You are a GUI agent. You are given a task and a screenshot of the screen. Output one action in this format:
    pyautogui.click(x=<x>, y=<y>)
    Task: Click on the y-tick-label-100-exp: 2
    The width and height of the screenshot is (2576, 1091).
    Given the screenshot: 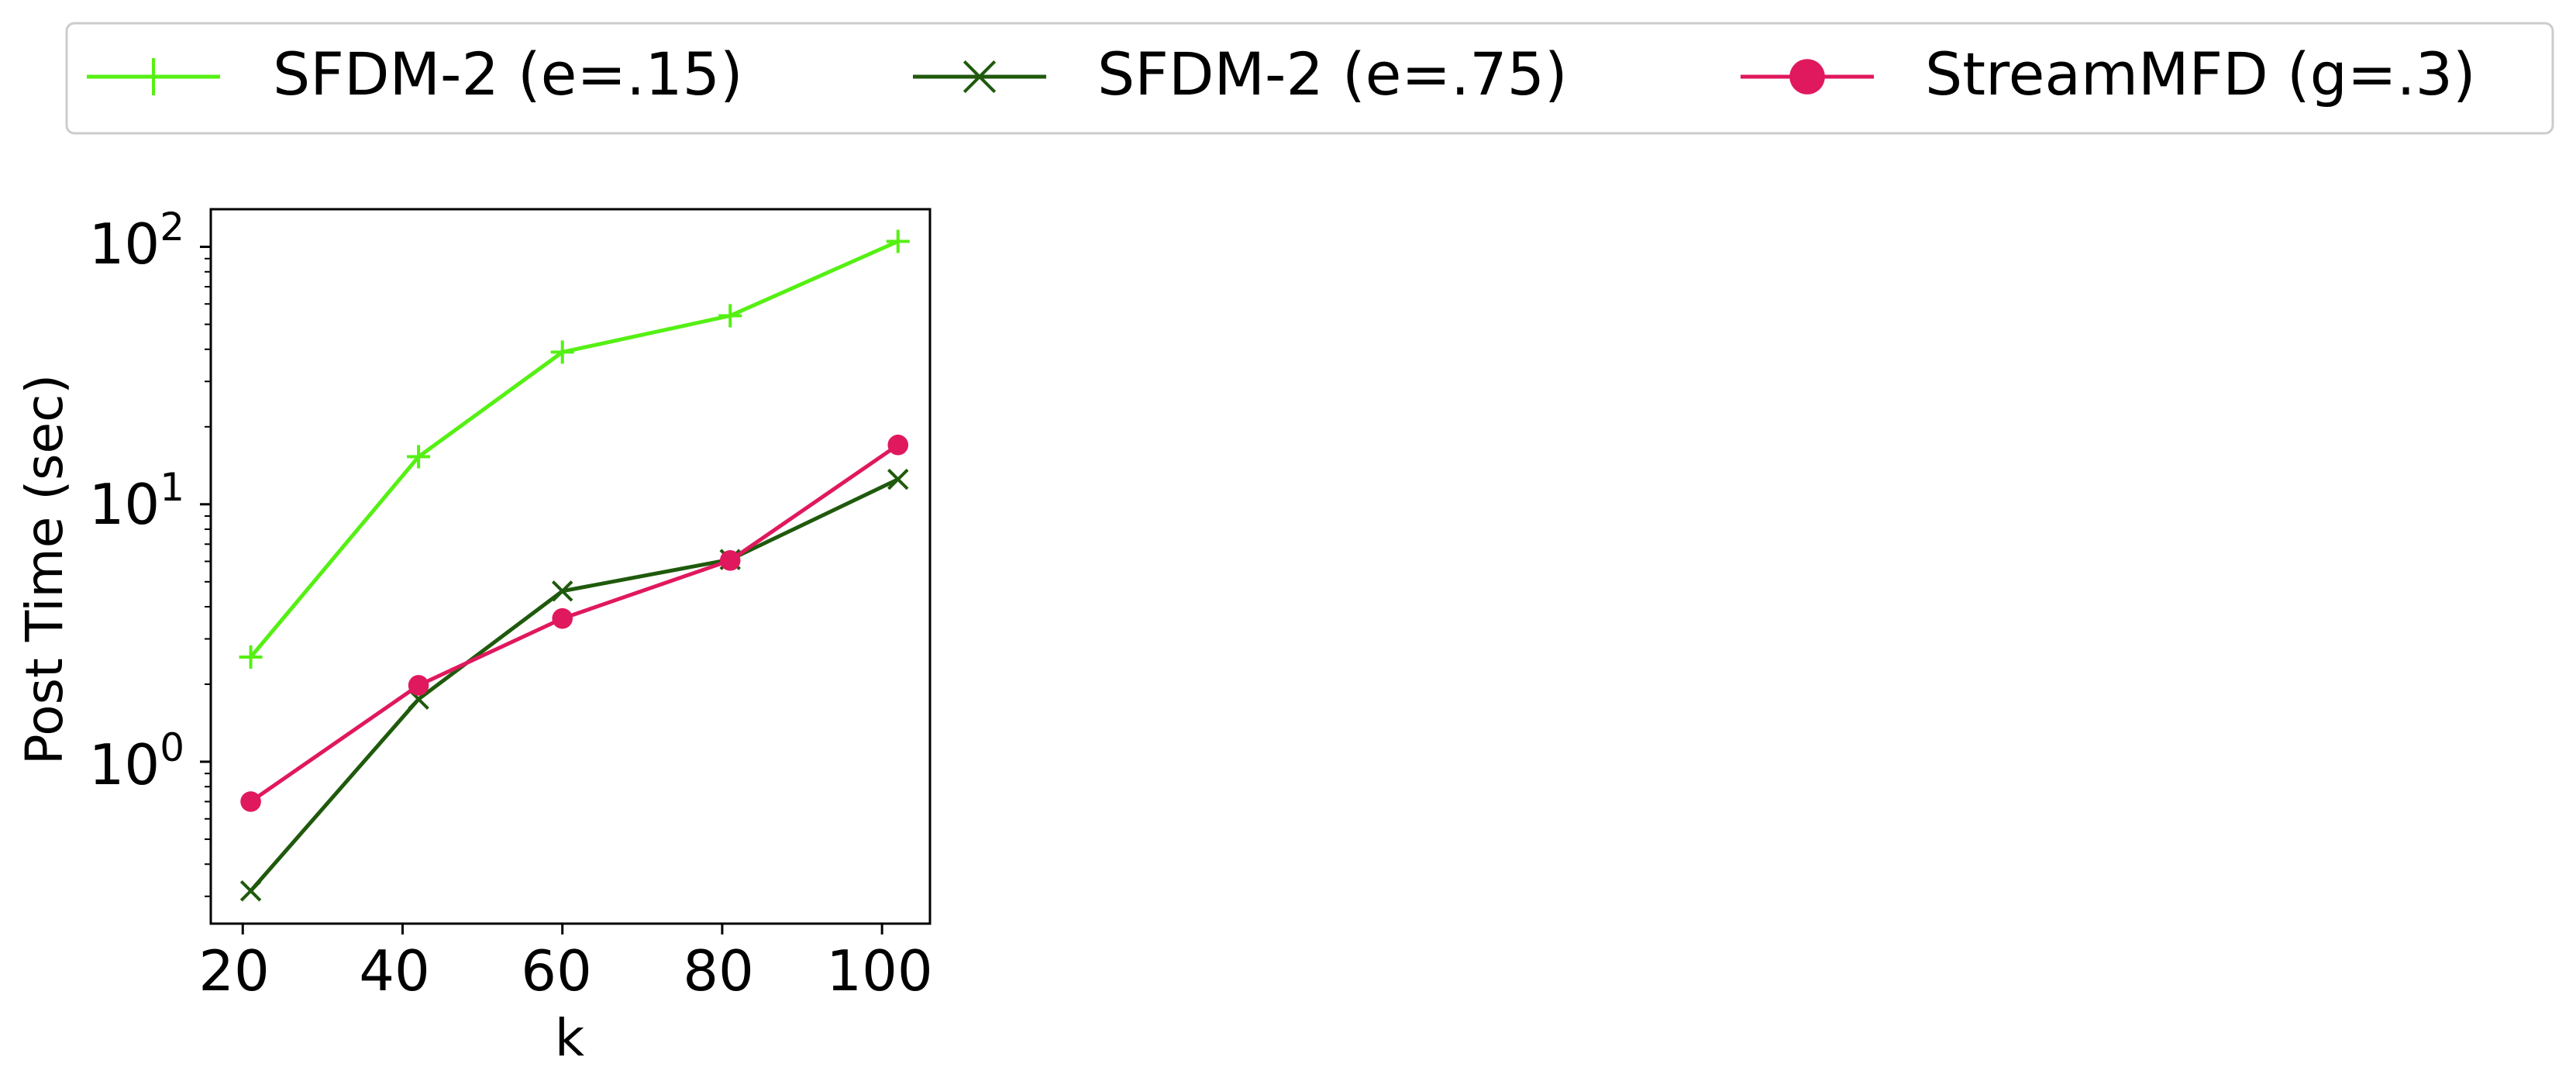 What is the action you would take?
    pyautogui.click(x=172, y=227)
    